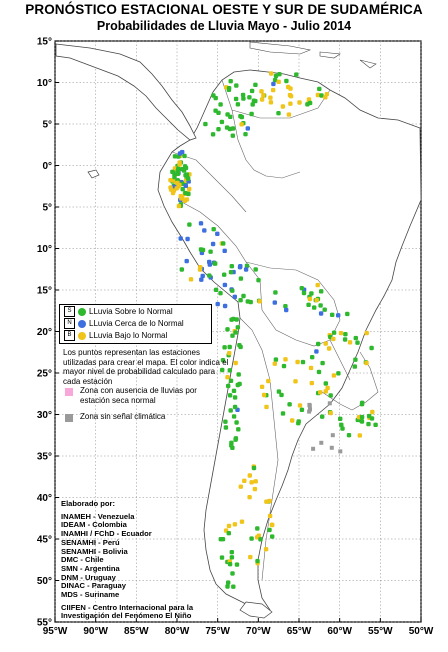  What do you see at coordinates (118, 312) in the screenshot?
I see `legend-item-above: S LLuvia Sobre lo Normal` at bounding box center [118, 312].